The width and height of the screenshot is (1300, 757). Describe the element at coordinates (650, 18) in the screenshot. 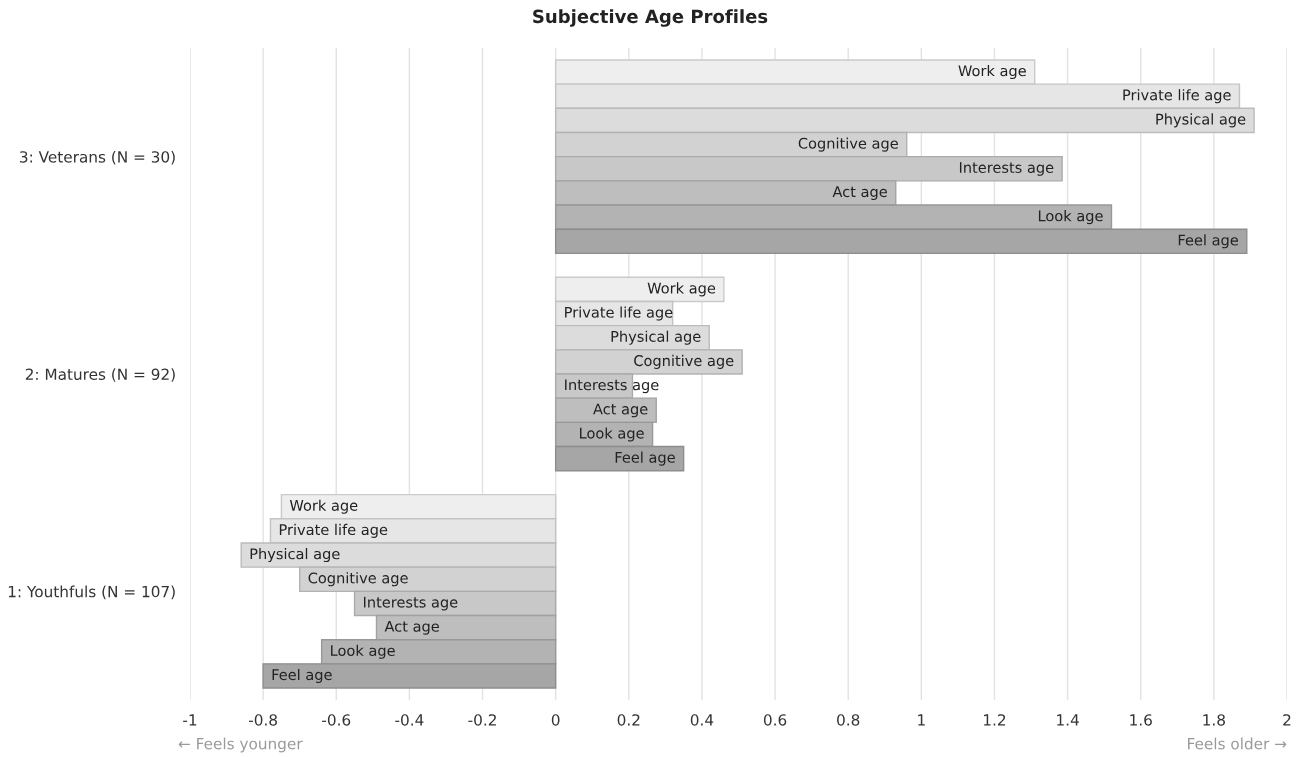

I see `chart-title: Subjective Age Profiles` at that location.